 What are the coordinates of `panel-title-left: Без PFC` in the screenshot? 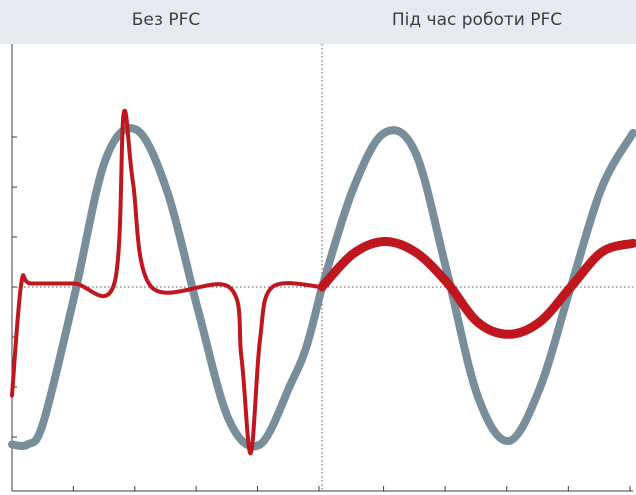 It's located at (166, 20).